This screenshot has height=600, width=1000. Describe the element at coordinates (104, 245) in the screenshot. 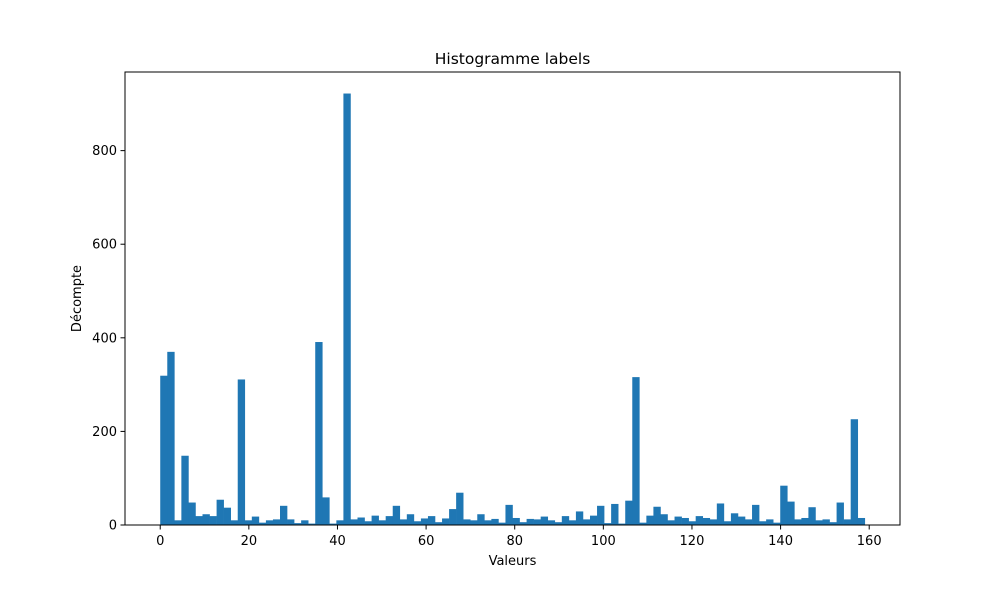

I see `y-tick-label: 600` at that location.